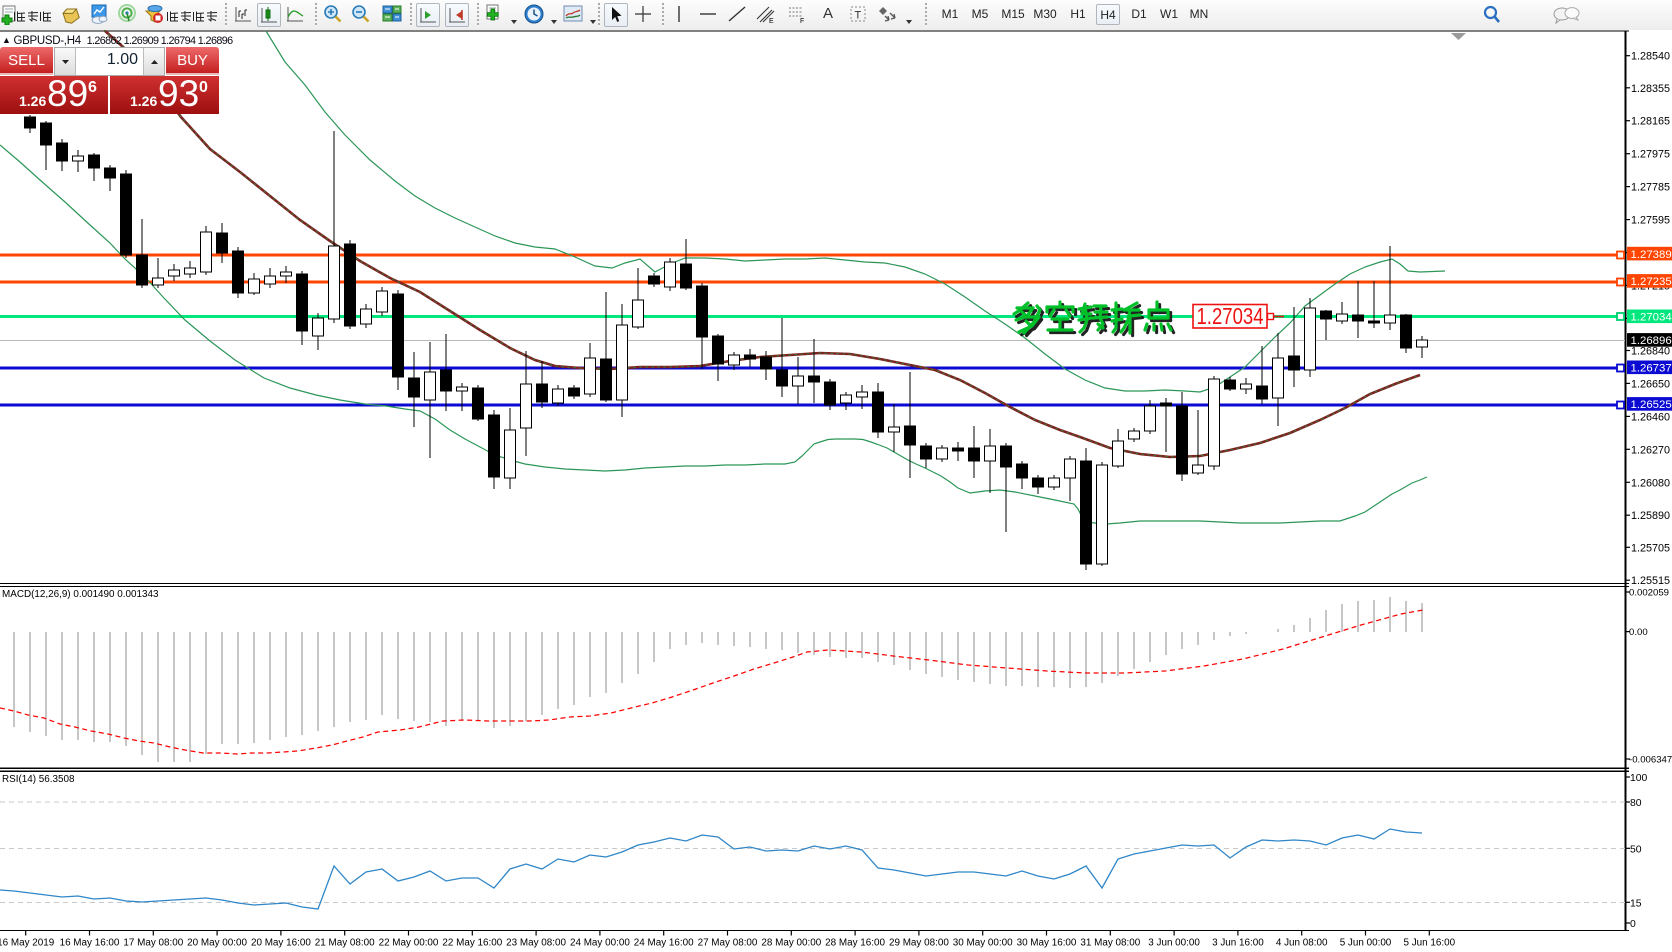 This screenshot has height=952, width=1672. What do you see at coordinates (1650, 89) in the screenshot?
I see `svg-text: 1.28355` at bounding box center [1650, 89].